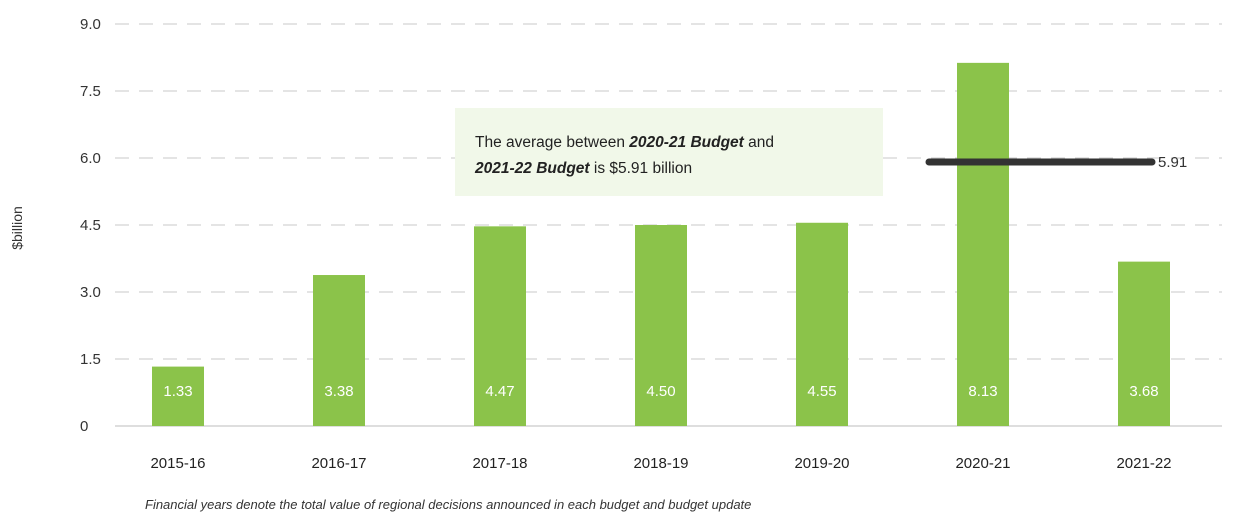 The image size is (1234, 515). I want to click on annotation-italic-2: 2021-22 Budget, so click(532, 168).